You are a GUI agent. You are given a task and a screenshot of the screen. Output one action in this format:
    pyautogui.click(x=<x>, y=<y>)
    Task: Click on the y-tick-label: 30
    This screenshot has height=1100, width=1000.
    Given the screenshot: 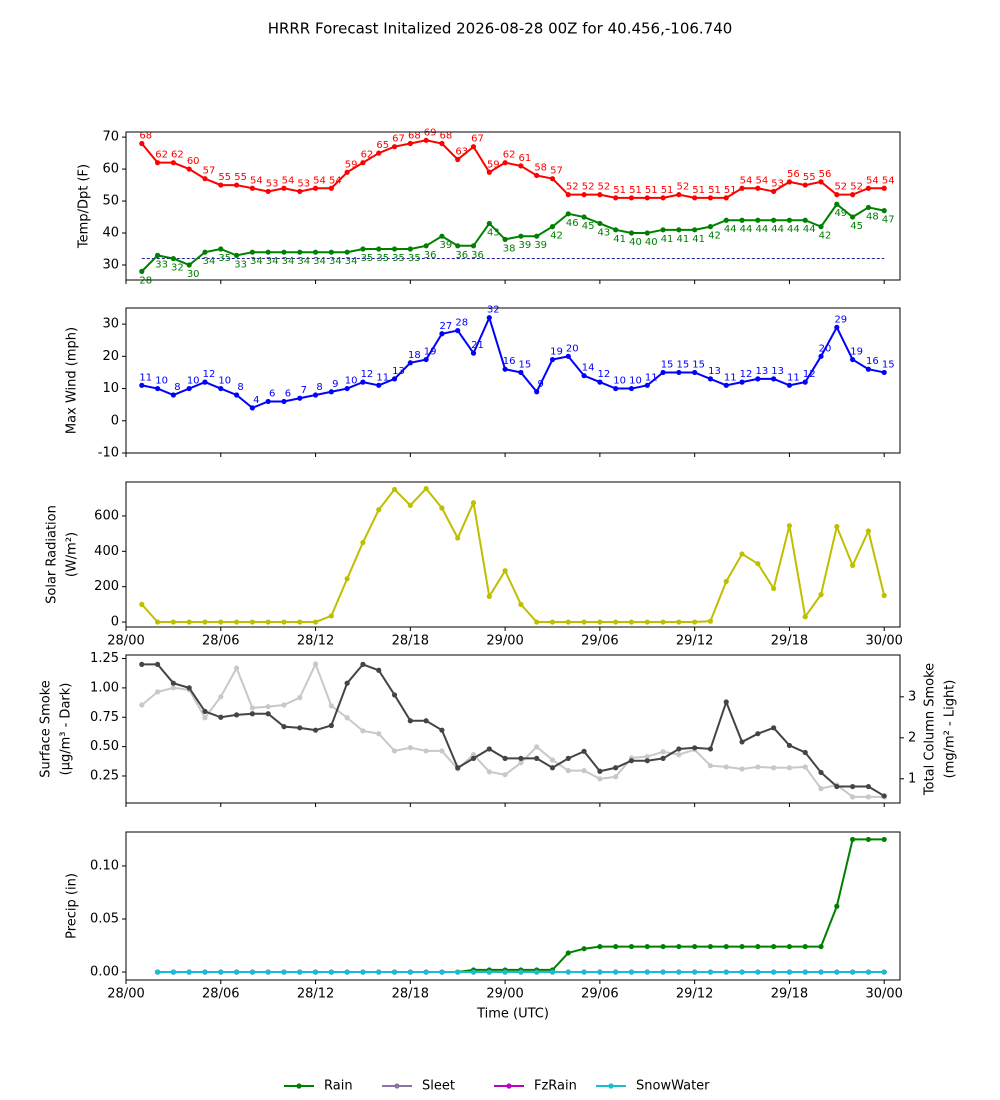 What is the action you would take?
    pyautogui.click(x=110, y=264)
    